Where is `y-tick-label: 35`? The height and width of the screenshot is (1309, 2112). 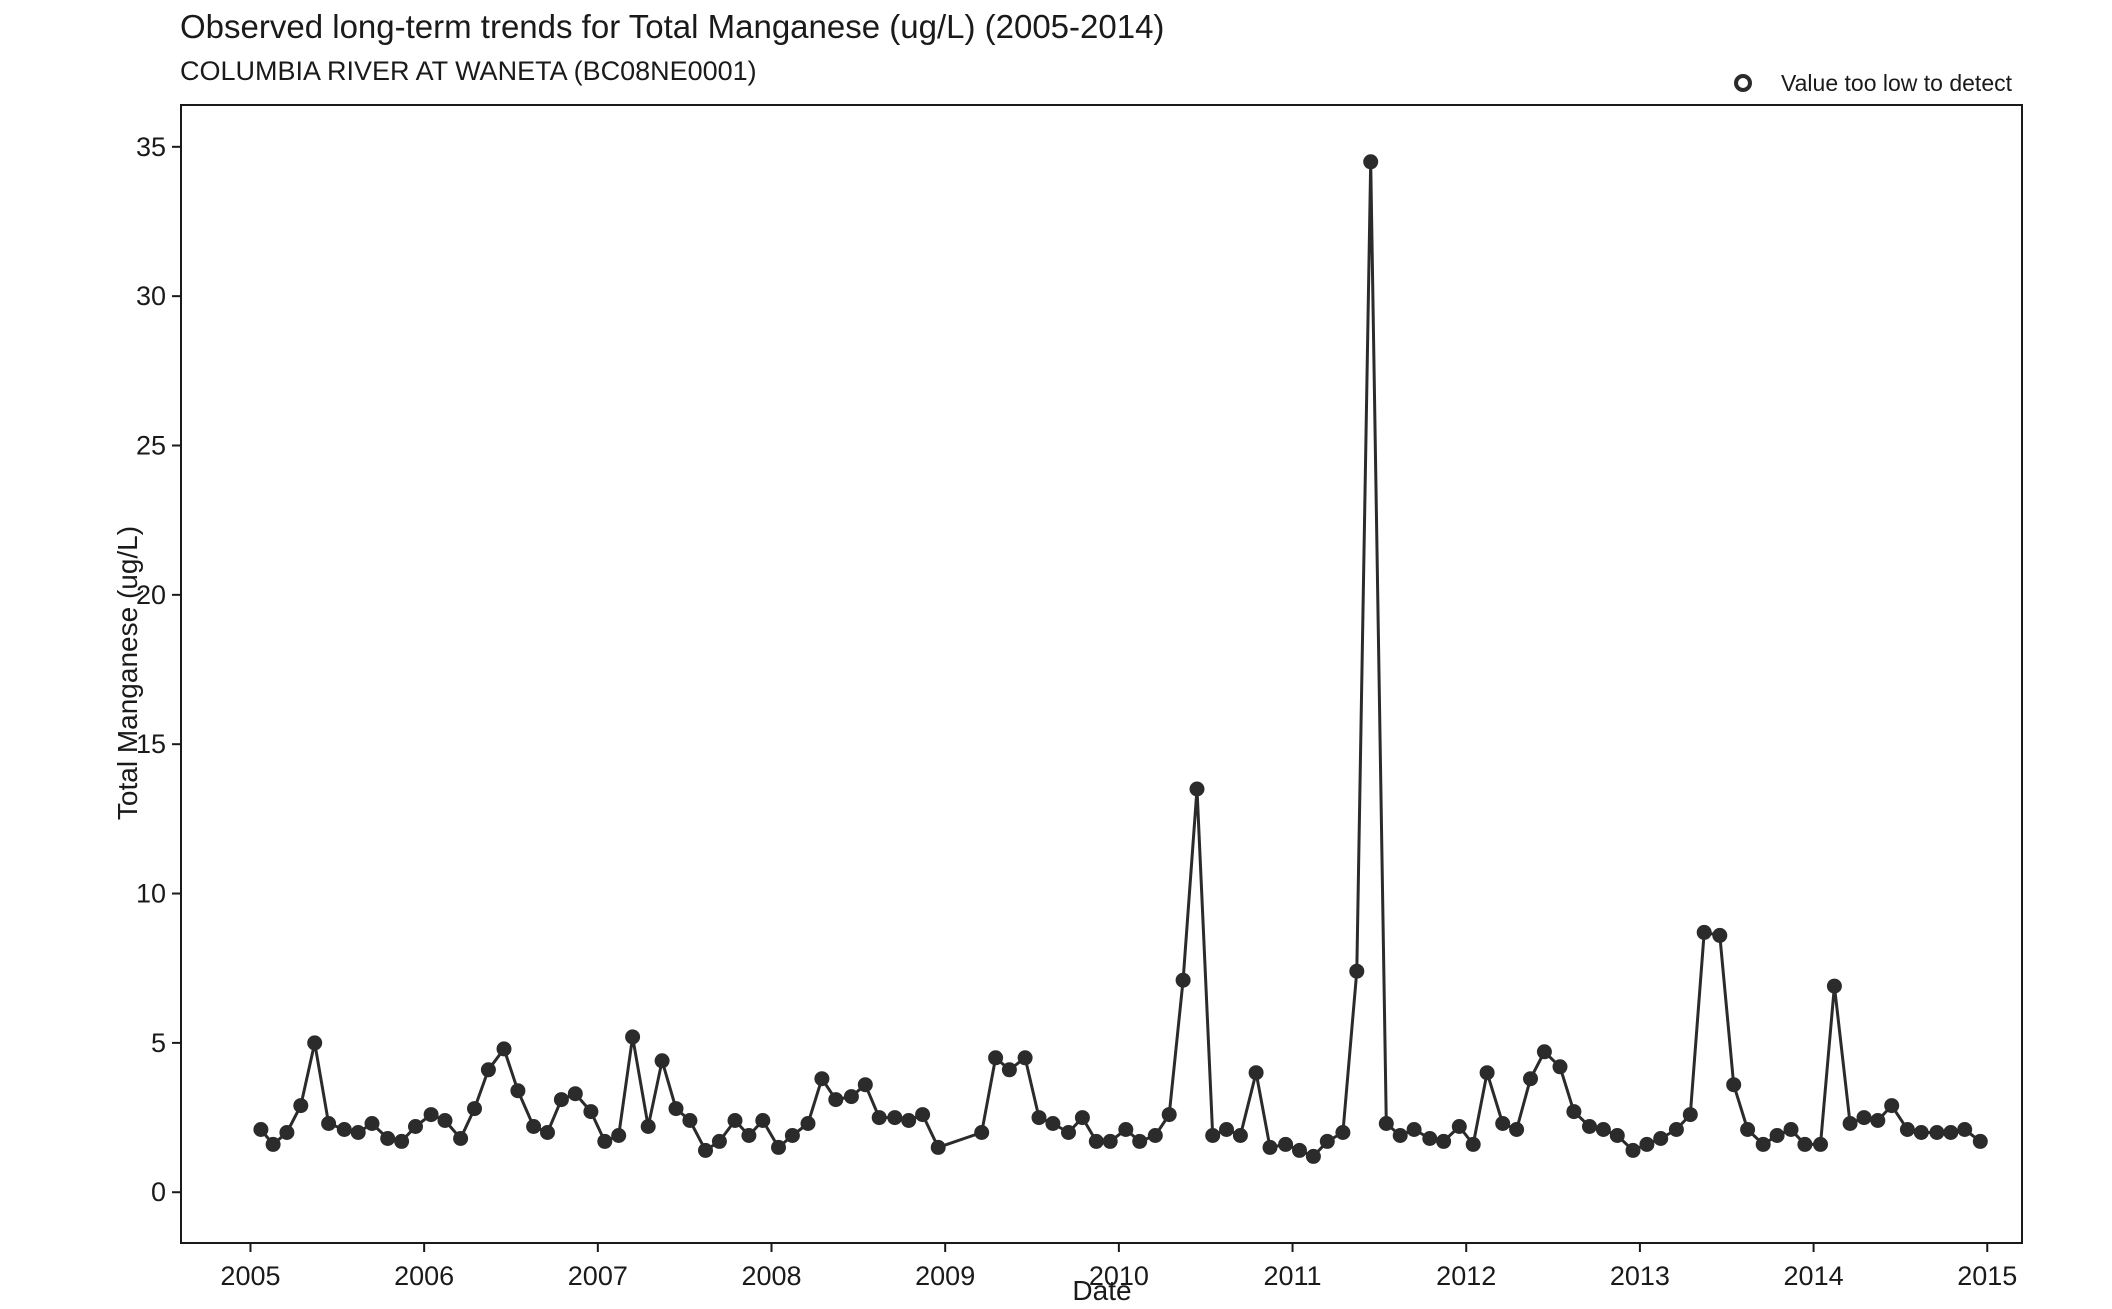
y-tick-label: 35 is located at coordinates (151, 147).